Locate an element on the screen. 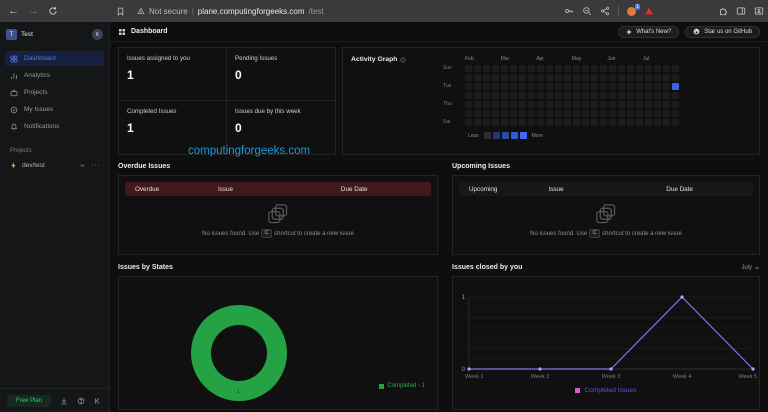  zoom-out-icon is located at coordinates (587, 11).